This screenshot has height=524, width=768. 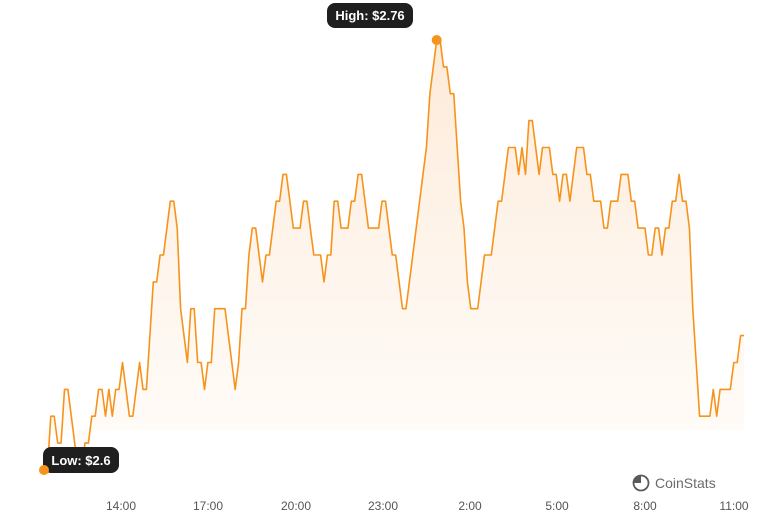 What do you see at coordinates (44, 470) in the screenshot?
I see `low-marker` at bounding box center [44, 470].